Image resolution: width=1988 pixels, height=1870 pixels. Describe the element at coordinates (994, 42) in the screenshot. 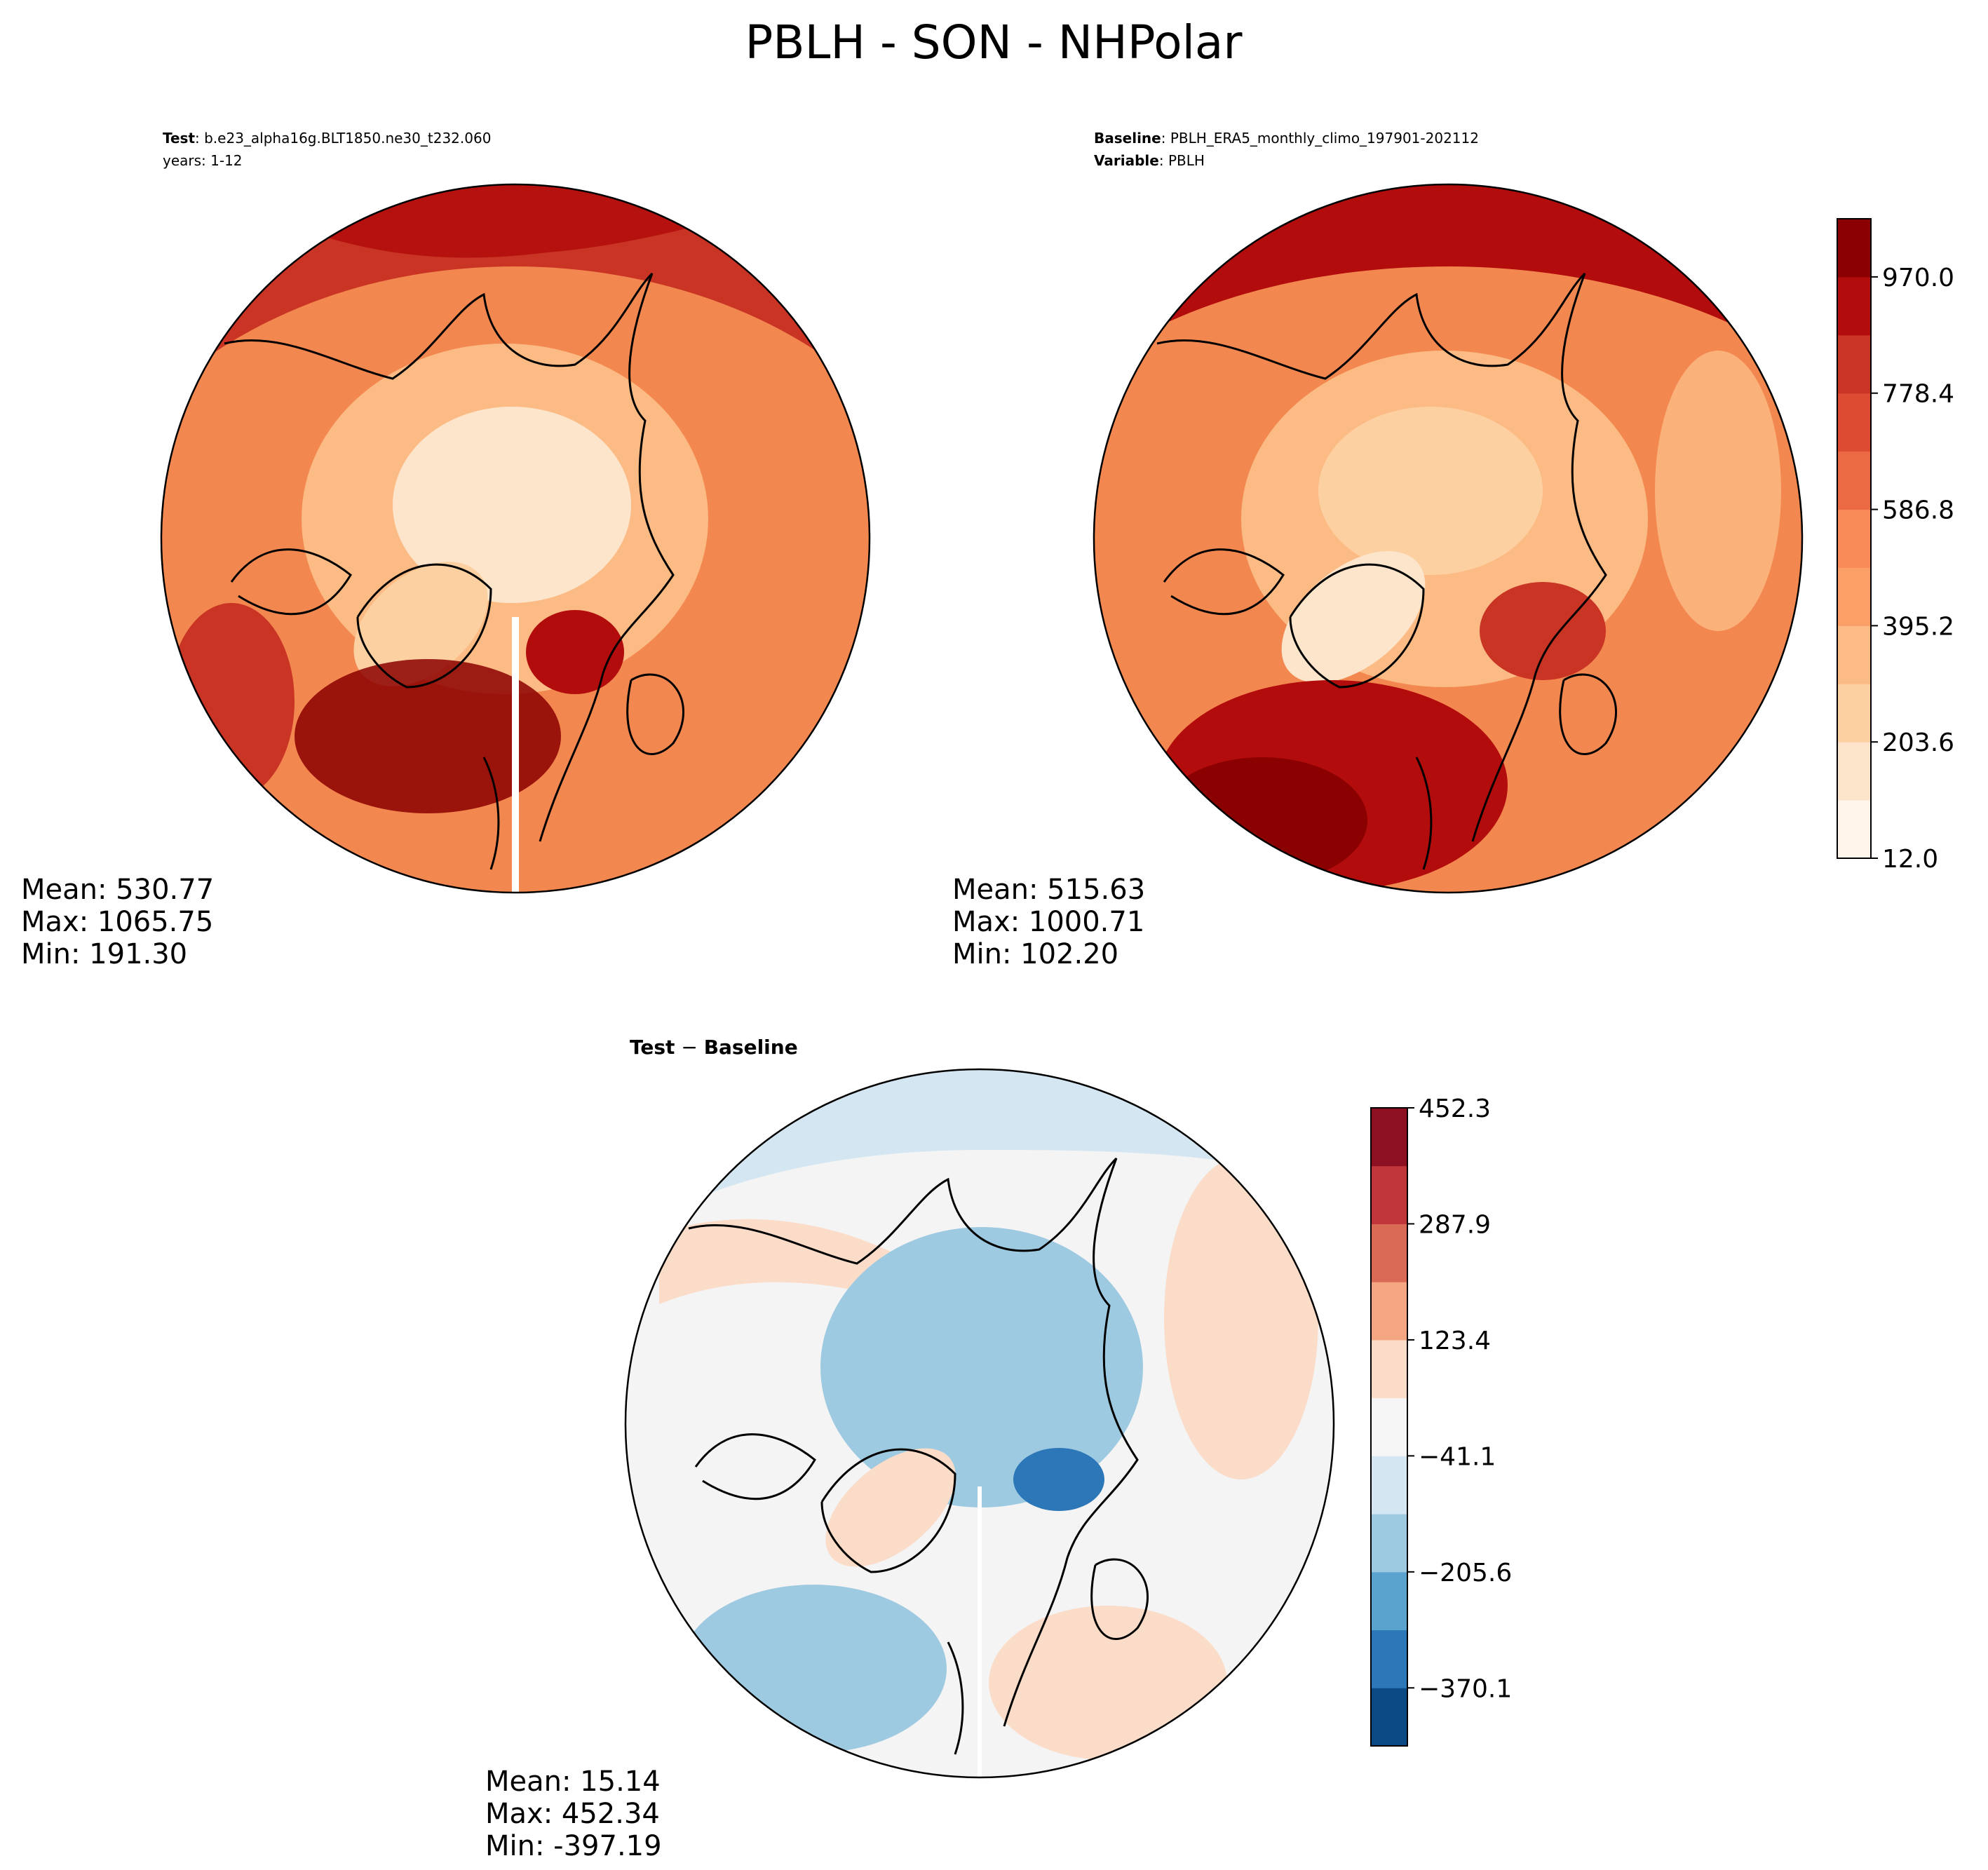

I see `figure-title: PBLH - SON - NHPolar` at that location.